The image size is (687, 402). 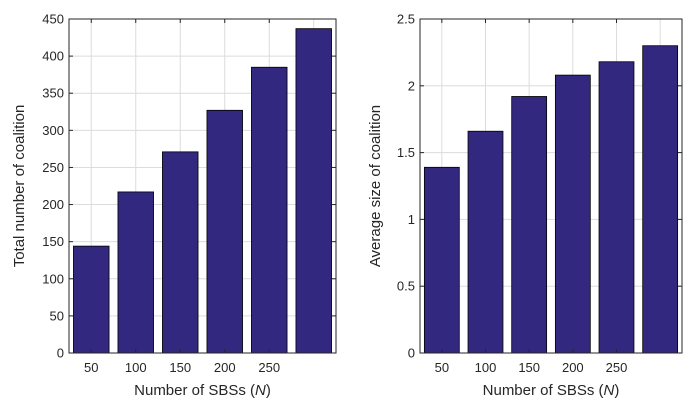 I want to click on y-tick-label: 200, so click(x=53, y=204).